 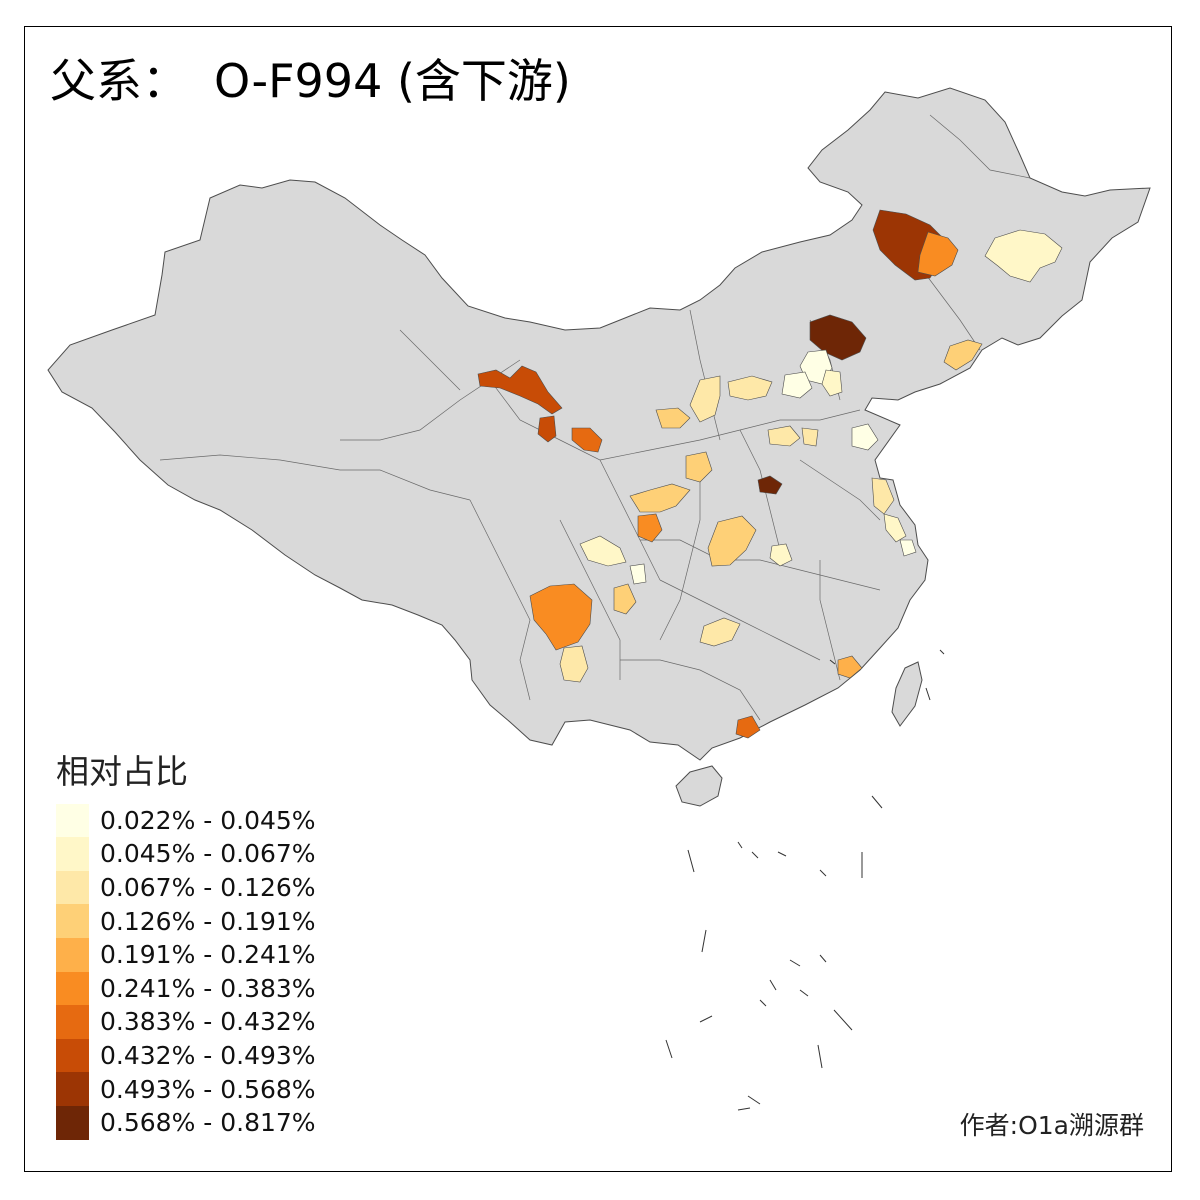 What do you see at coordinates (770, 485) in the screenshot?
I see `region-henan-central` at bounding box center [770, 485].